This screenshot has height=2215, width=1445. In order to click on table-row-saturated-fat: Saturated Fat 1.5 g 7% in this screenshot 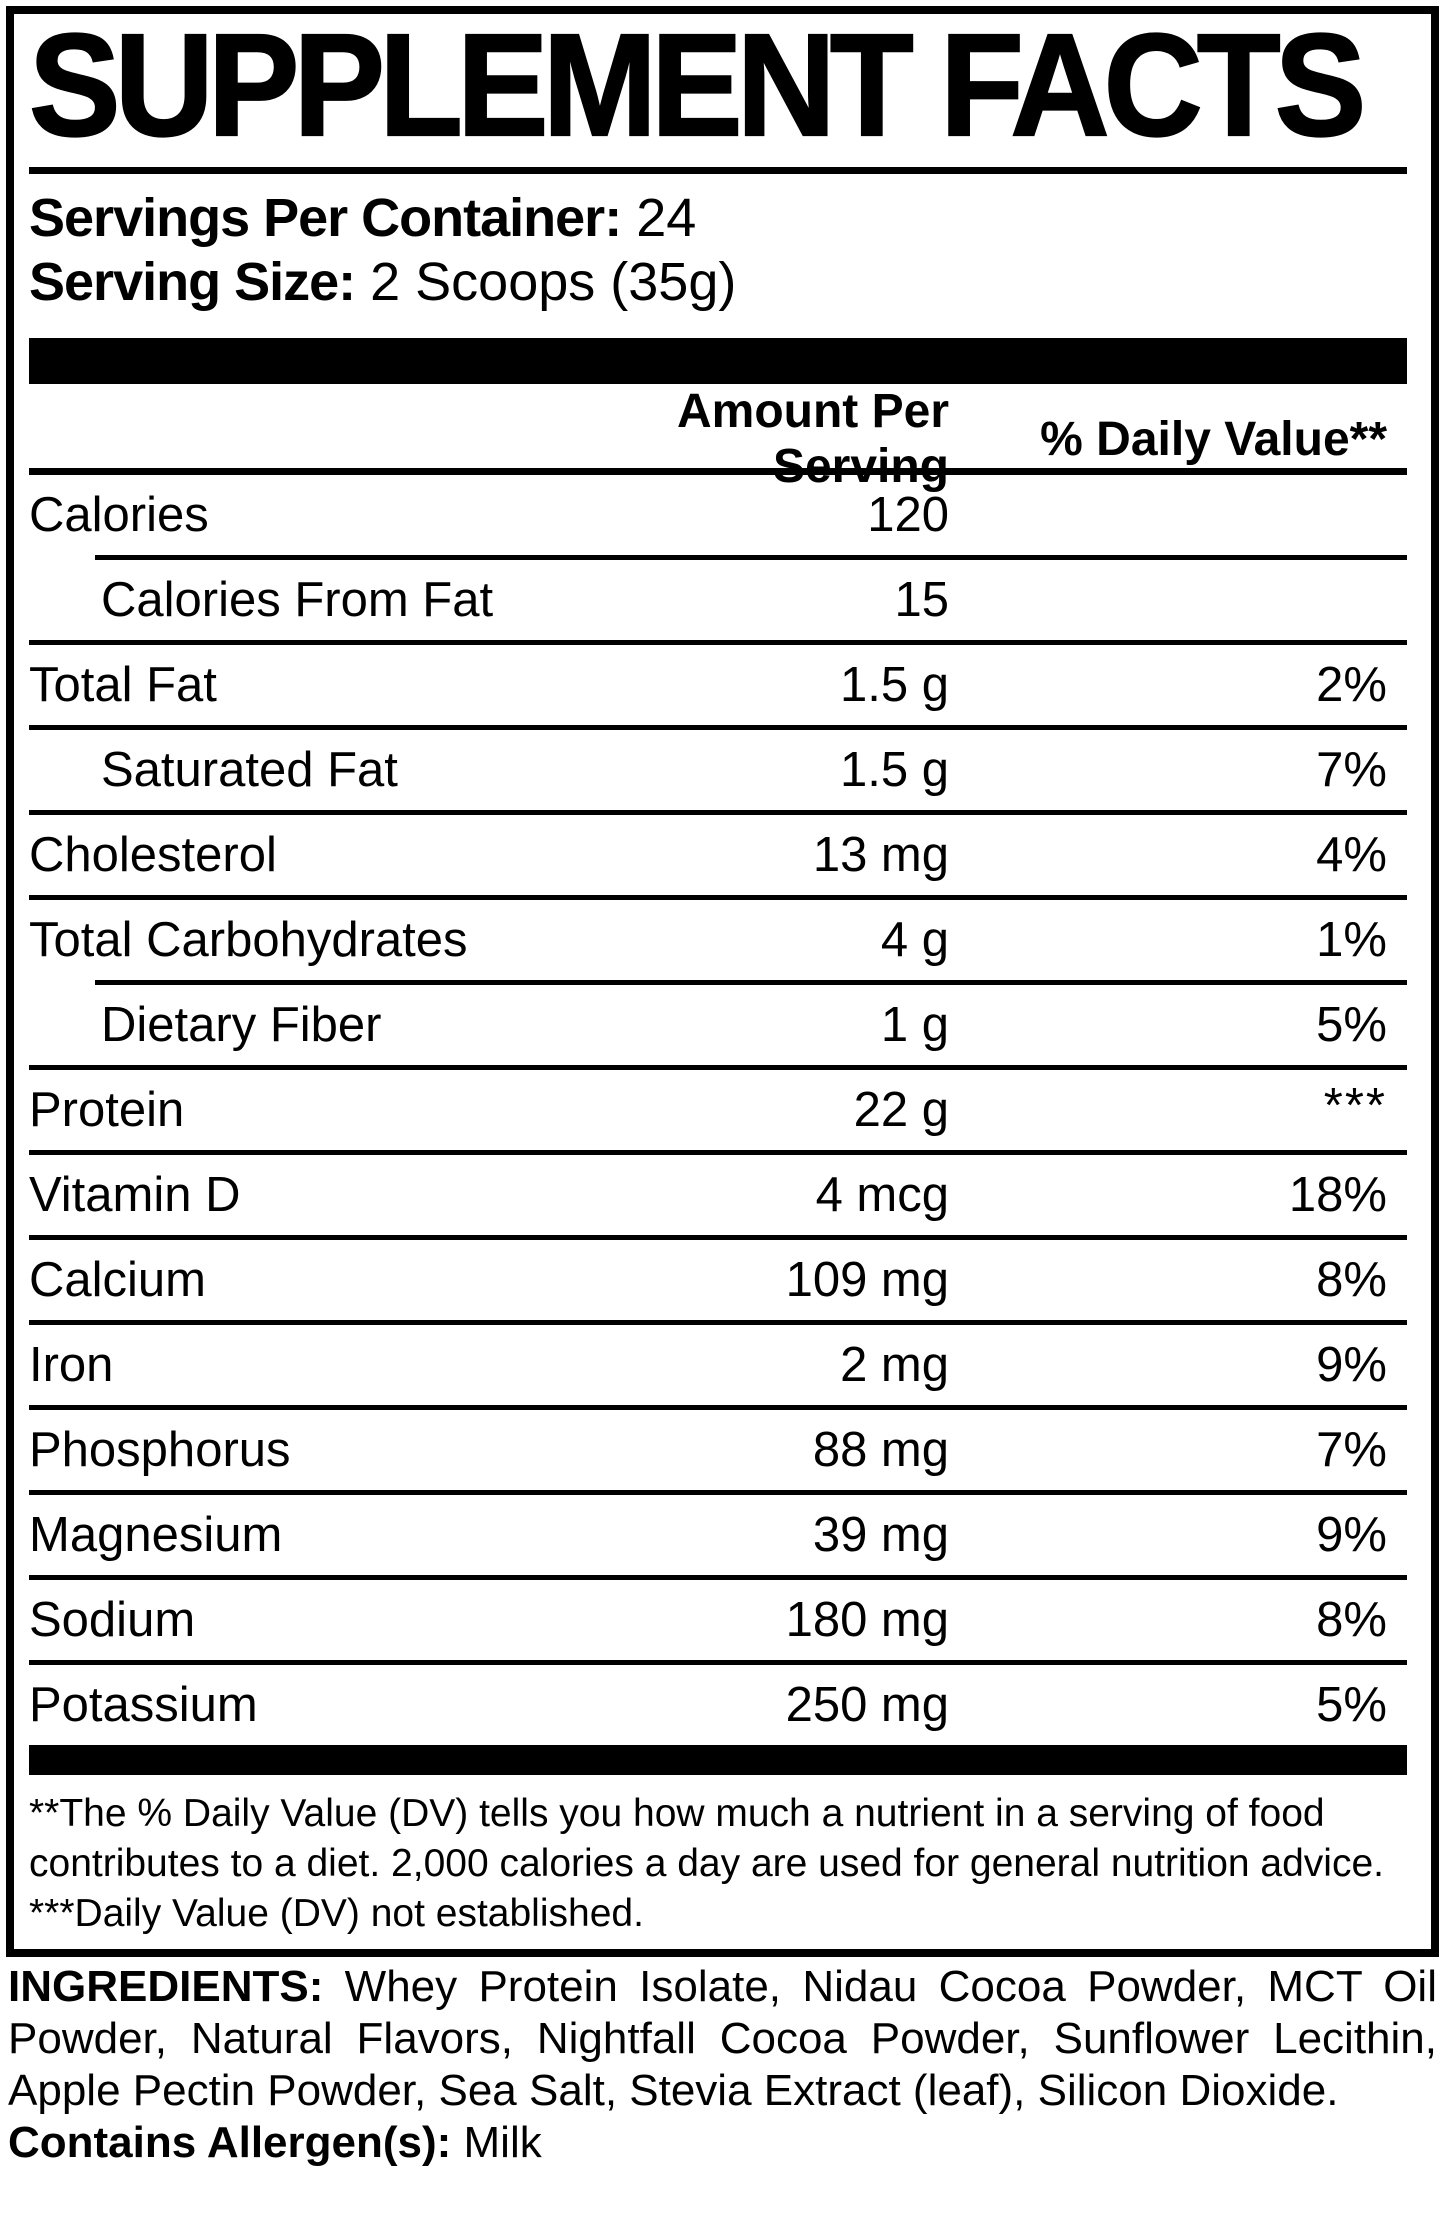, I will do `click(718, 770)`.